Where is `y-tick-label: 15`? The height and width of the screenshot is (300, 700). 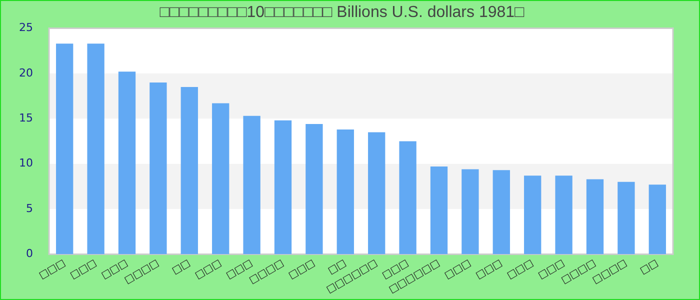 y-tick-label: 15 is located at coordinates (25, 117).